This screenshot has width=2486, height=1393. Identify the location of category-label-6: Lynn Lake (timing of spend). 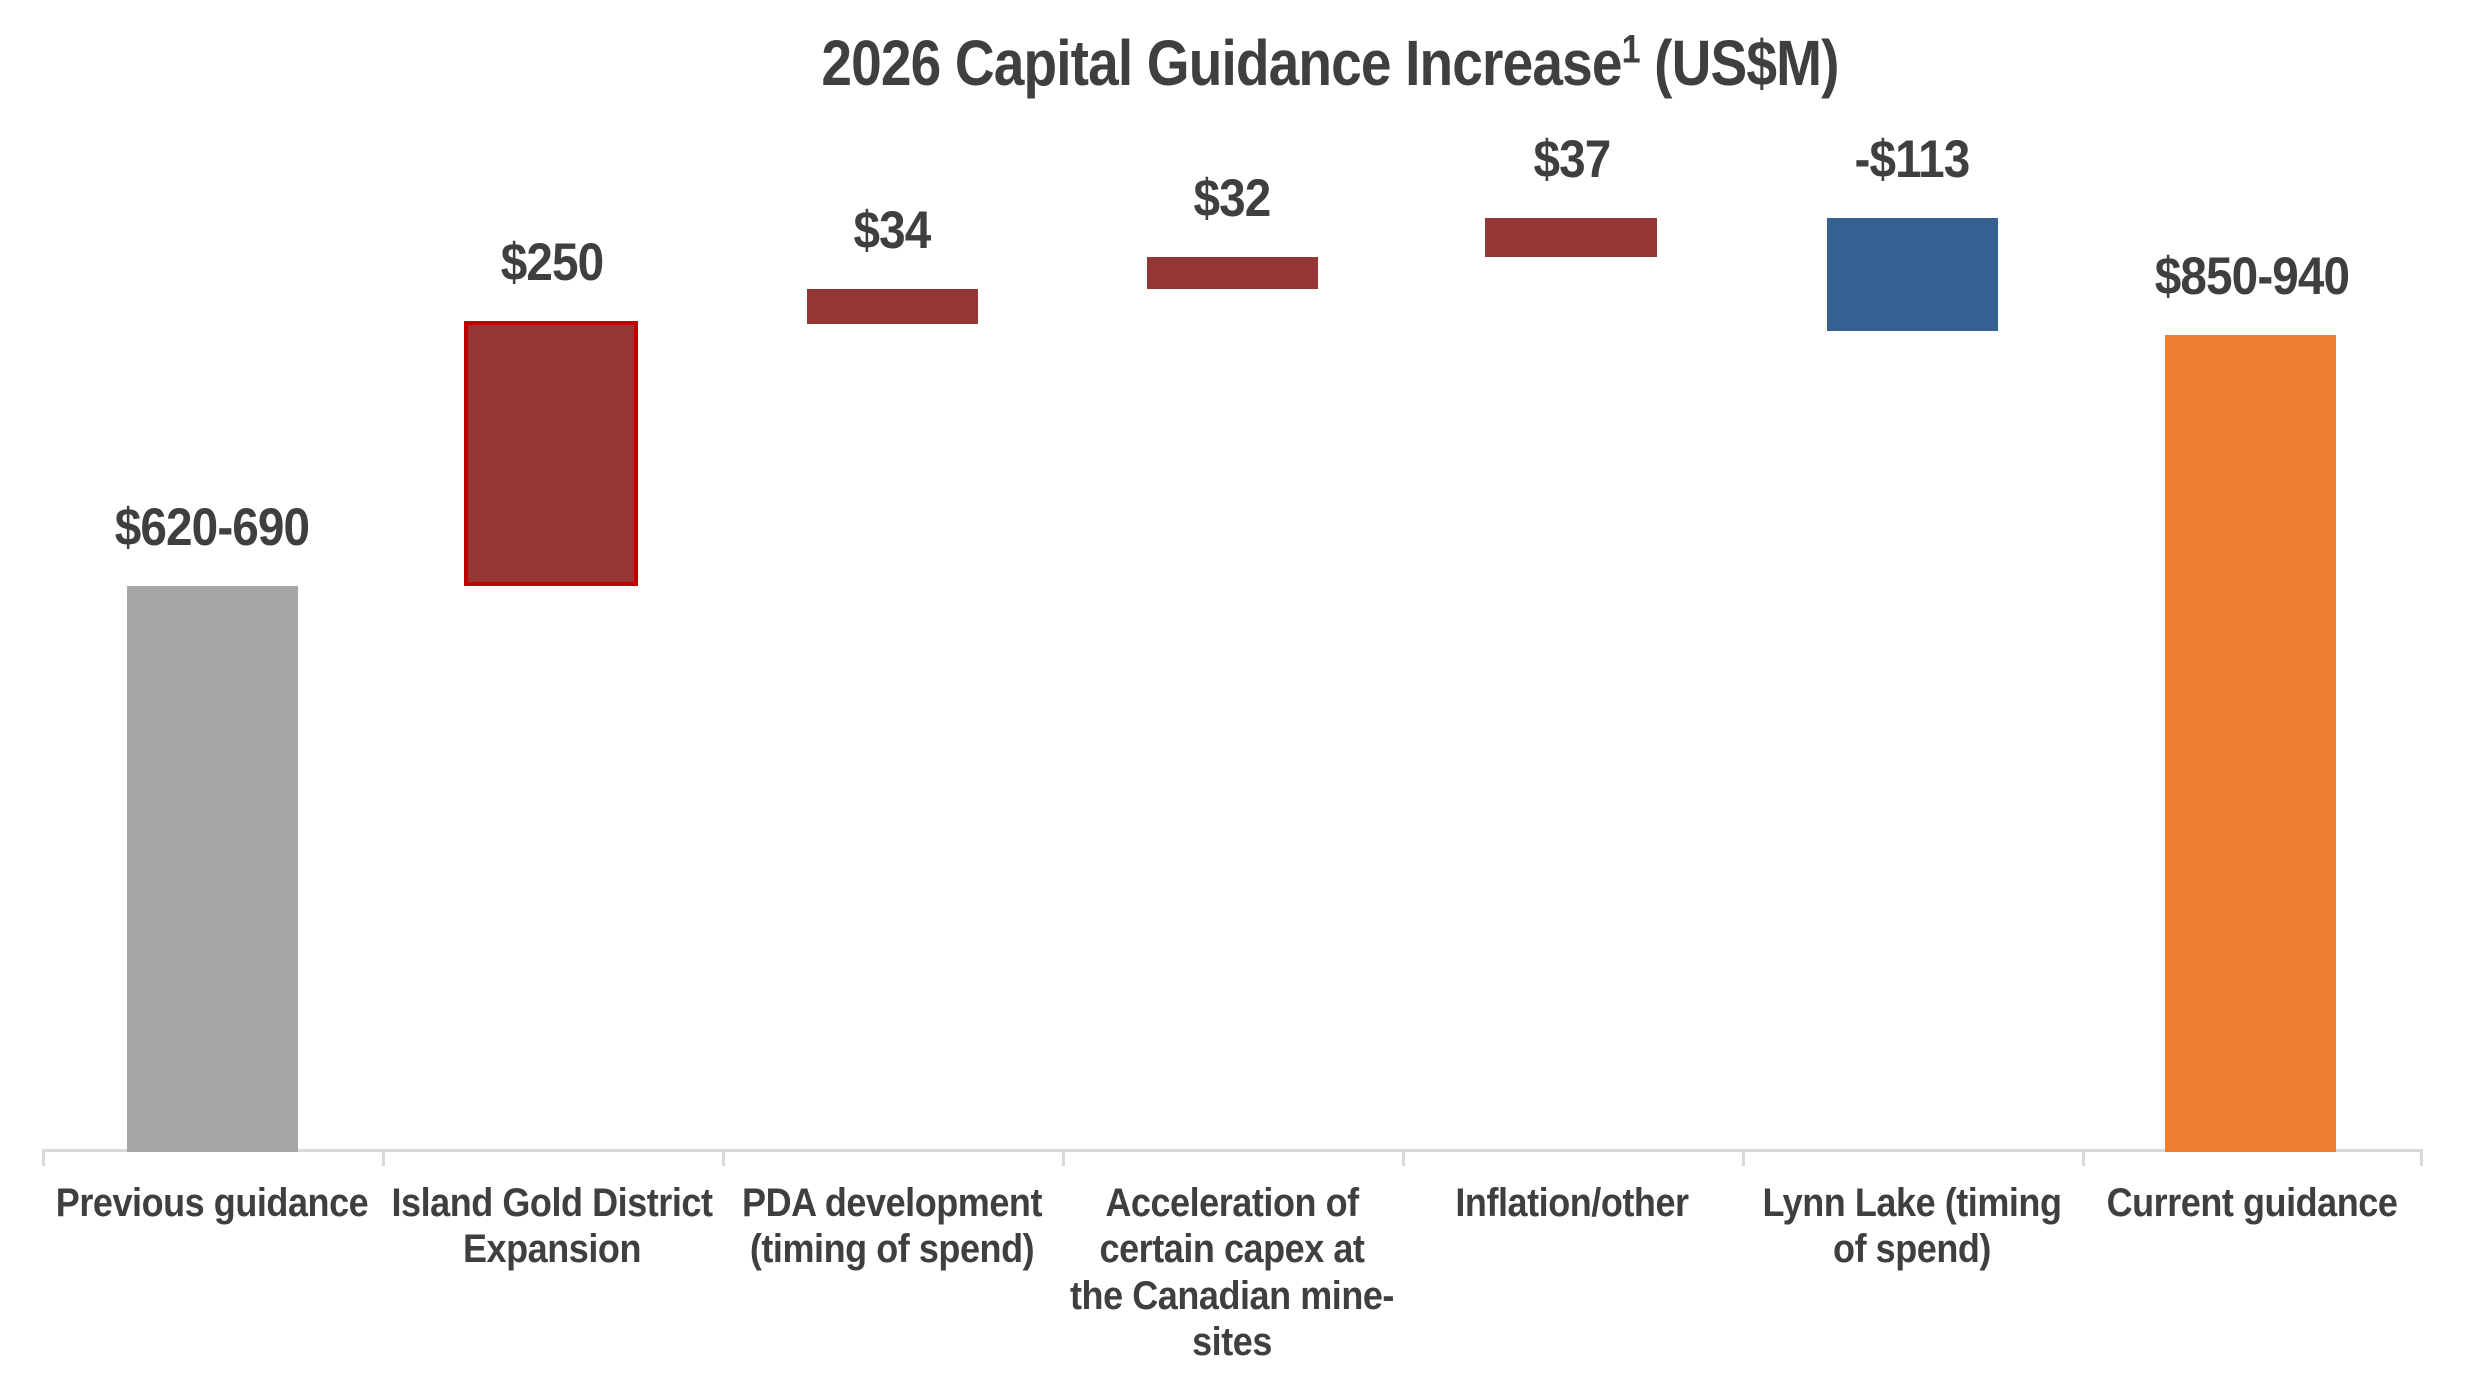
(1912, 1226).